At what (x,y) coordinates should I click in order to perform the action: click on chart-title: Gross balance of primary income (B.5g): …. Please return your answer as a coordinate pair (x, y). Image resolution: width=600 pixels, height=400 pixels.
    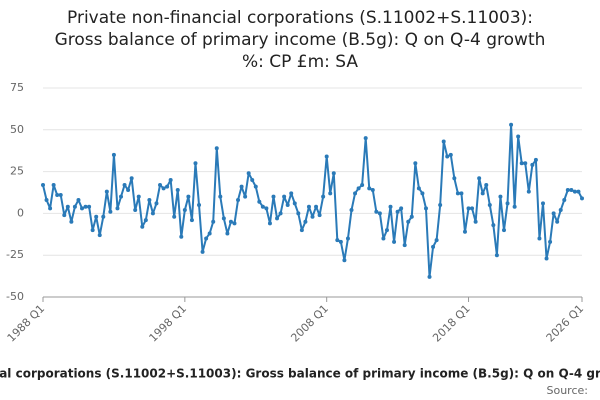
    Looking at the image, I should click on (300, 40).